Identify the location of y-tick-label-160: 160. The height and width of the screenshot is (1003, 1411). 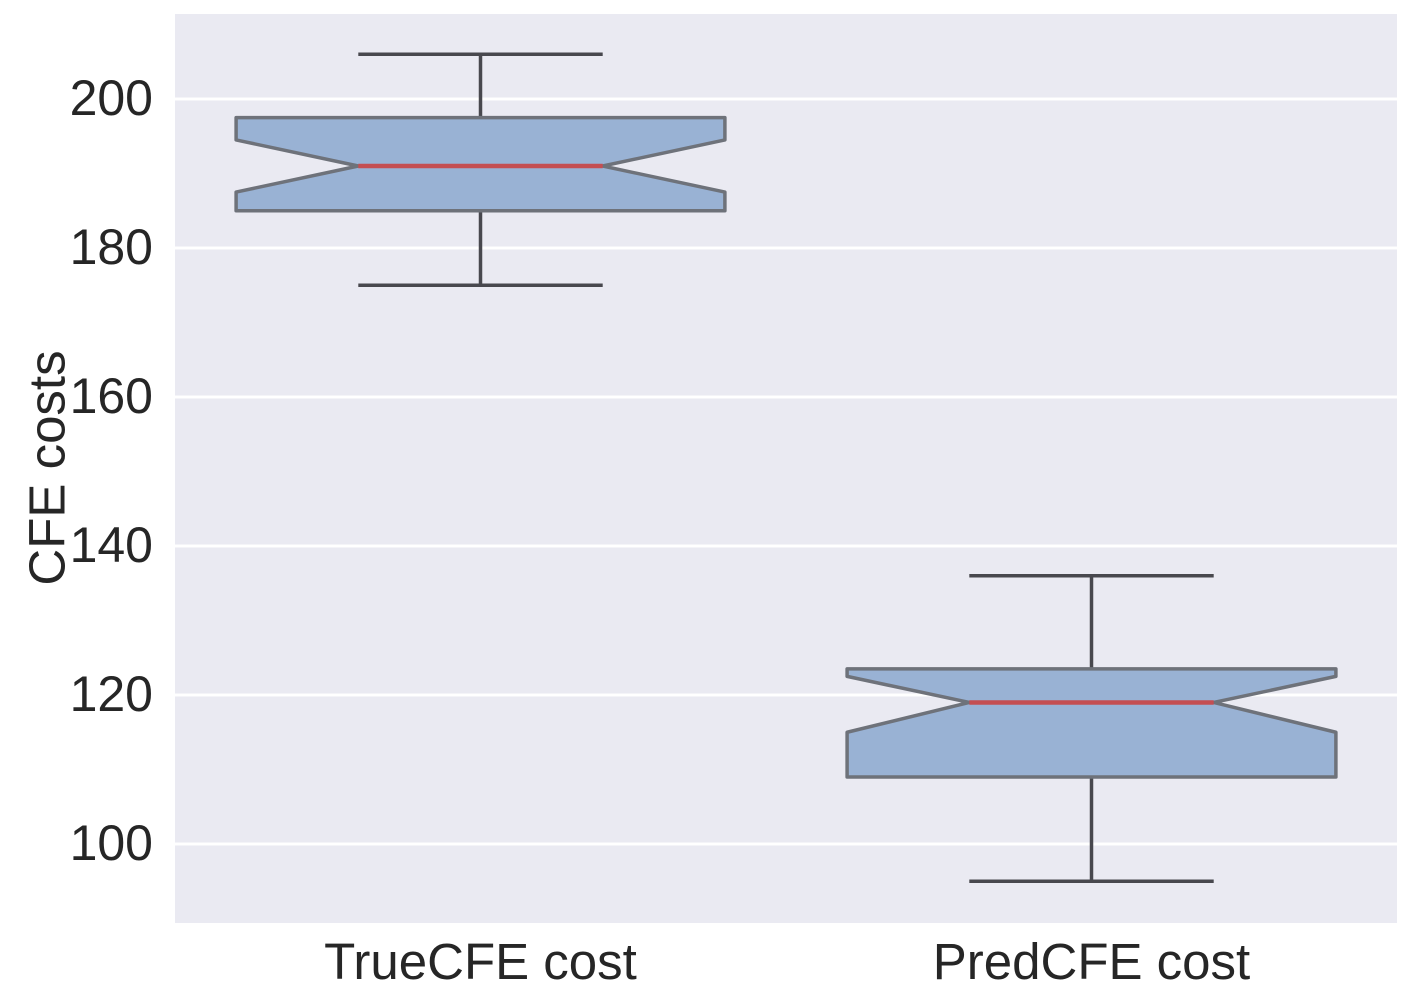
(111, 395).